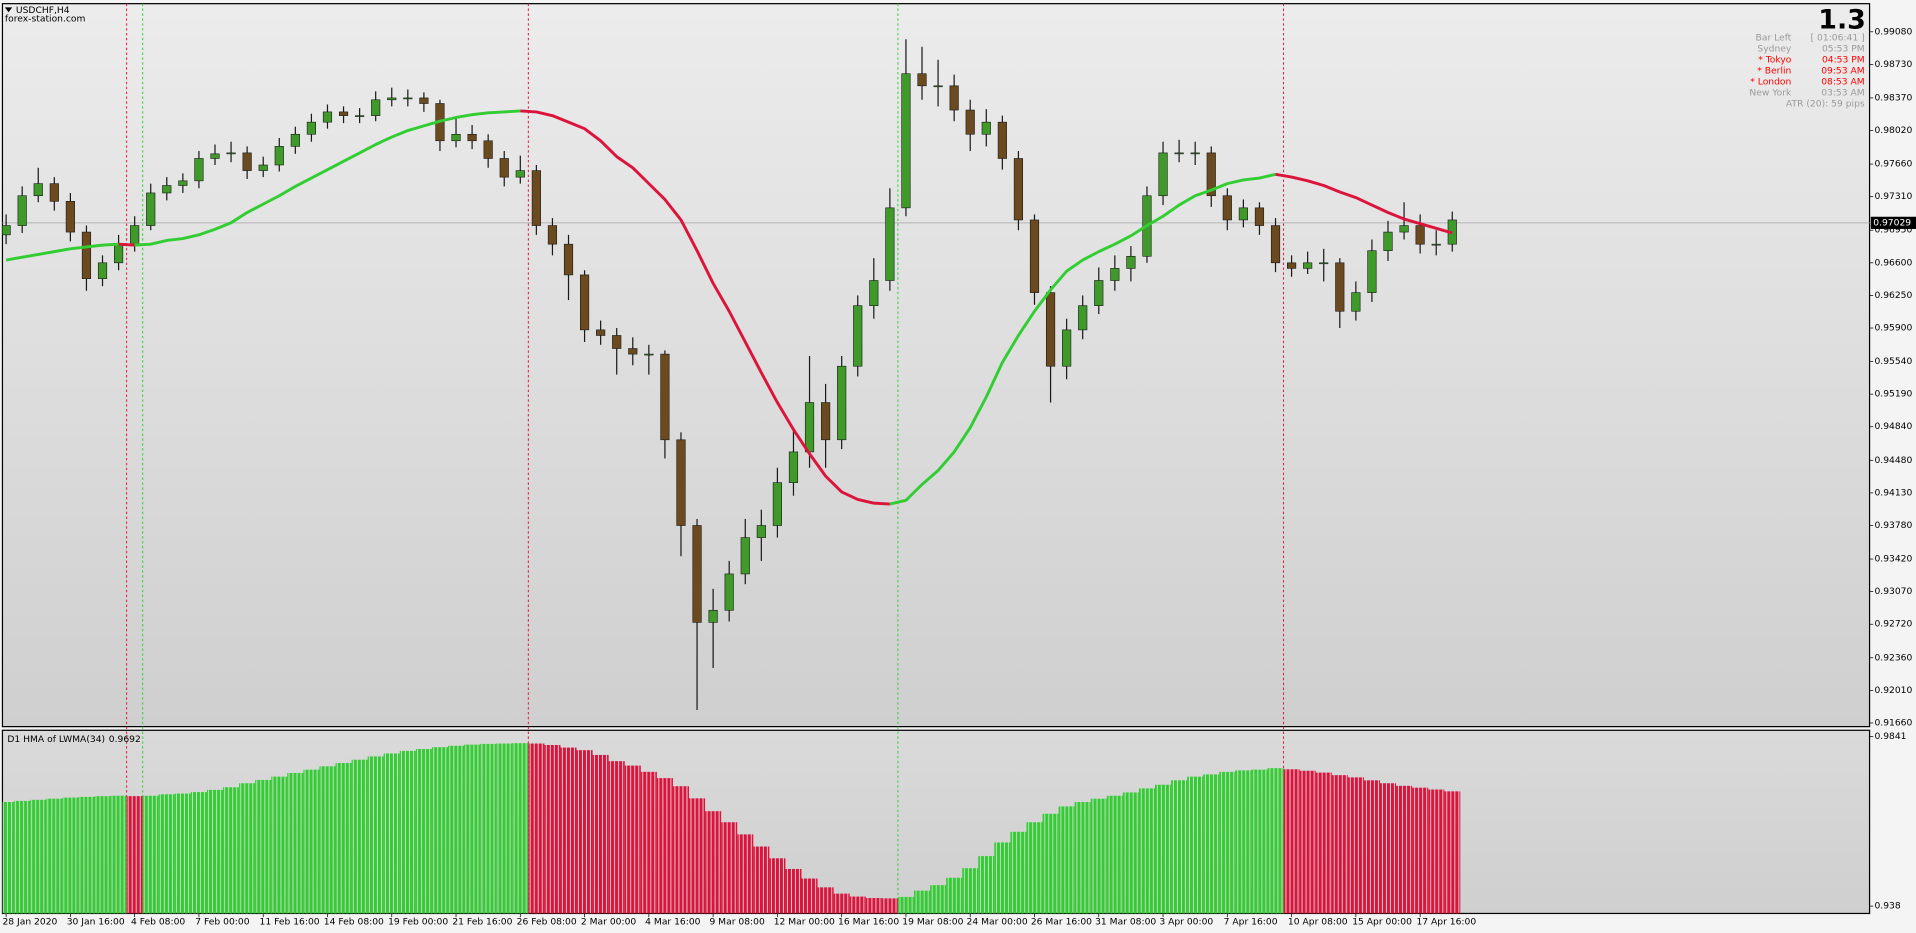 This screenshot has width=1916, height=933. What do you see at coordinates (731, 828) in the screenshot?
I see `layer-indicator` at bounding box center [731, 828].